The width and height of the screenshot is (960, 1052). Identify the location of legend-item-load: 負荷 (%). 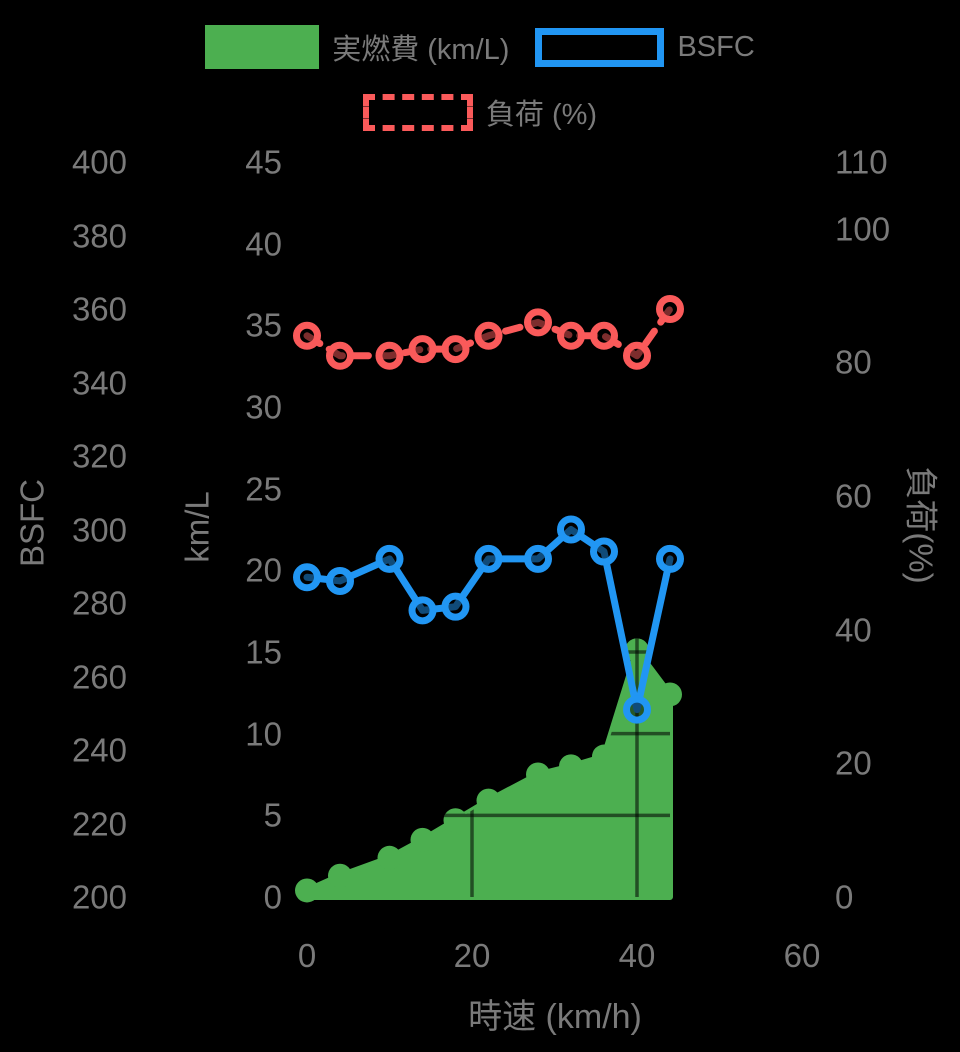
(480, 112).